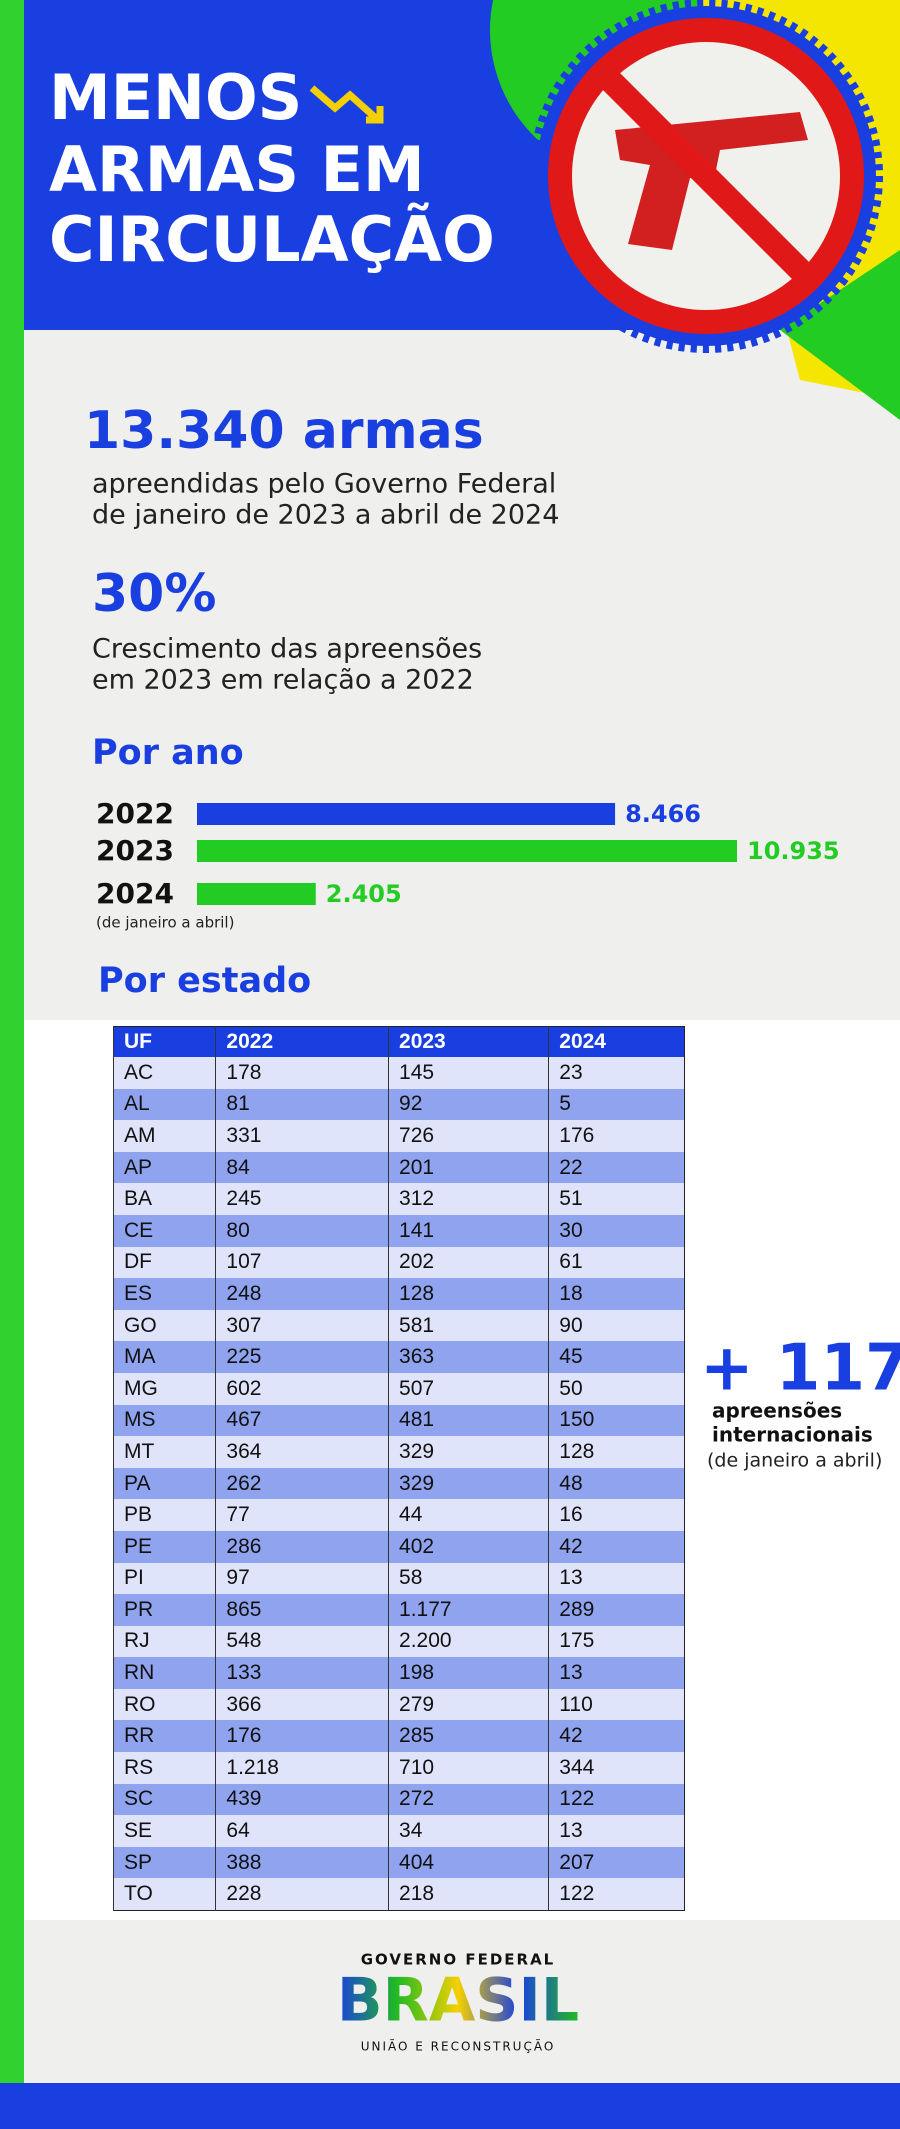 The width and height of the screenshot is (900, 2129). I want to click on table-cell: 388, so click(302, 1862).